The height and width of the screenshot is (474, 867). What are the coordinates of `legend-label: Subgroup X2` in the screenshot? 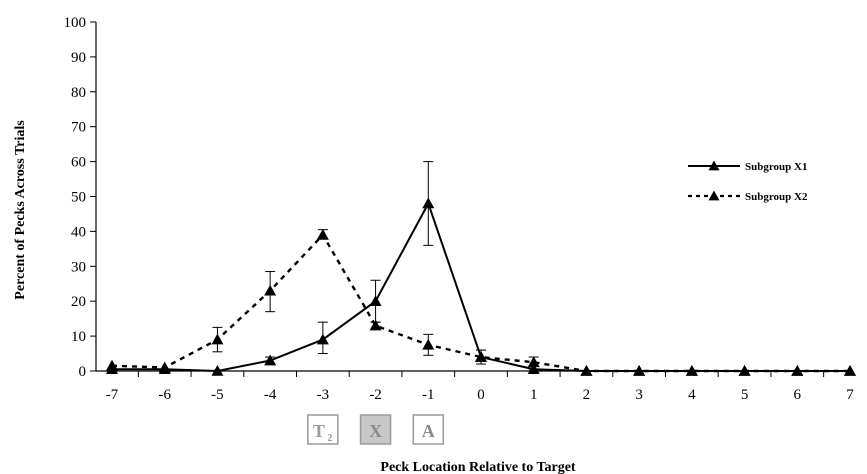 It's located at (776, 197).